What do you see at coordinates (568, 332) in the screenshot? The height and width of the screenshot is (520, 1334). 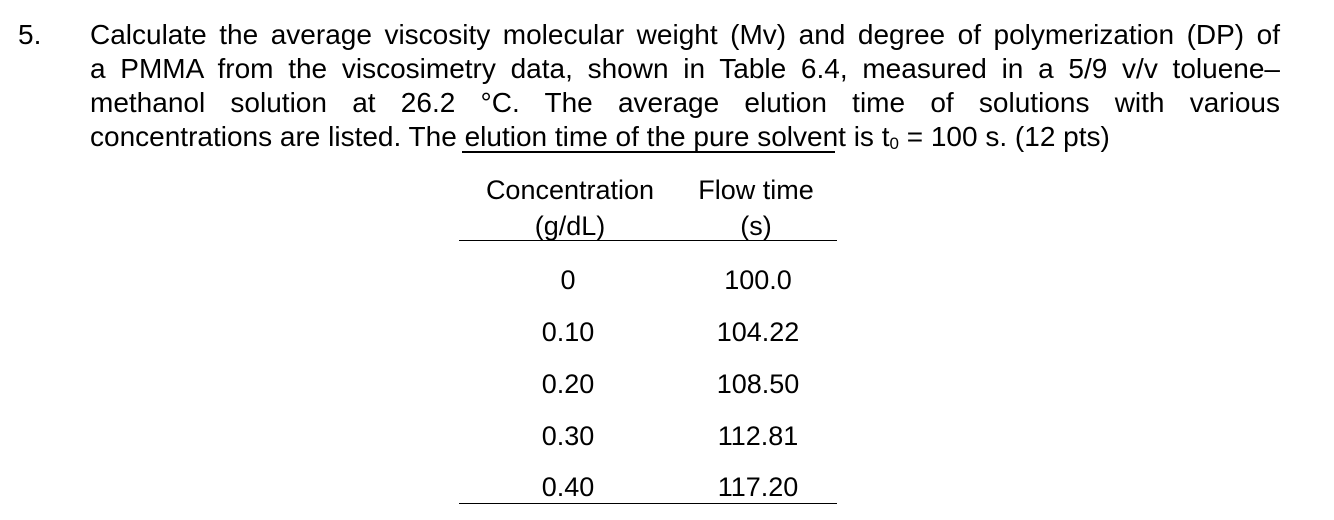 I see `table-cell-concentration: 0.10` at bounding box center [568, 332].